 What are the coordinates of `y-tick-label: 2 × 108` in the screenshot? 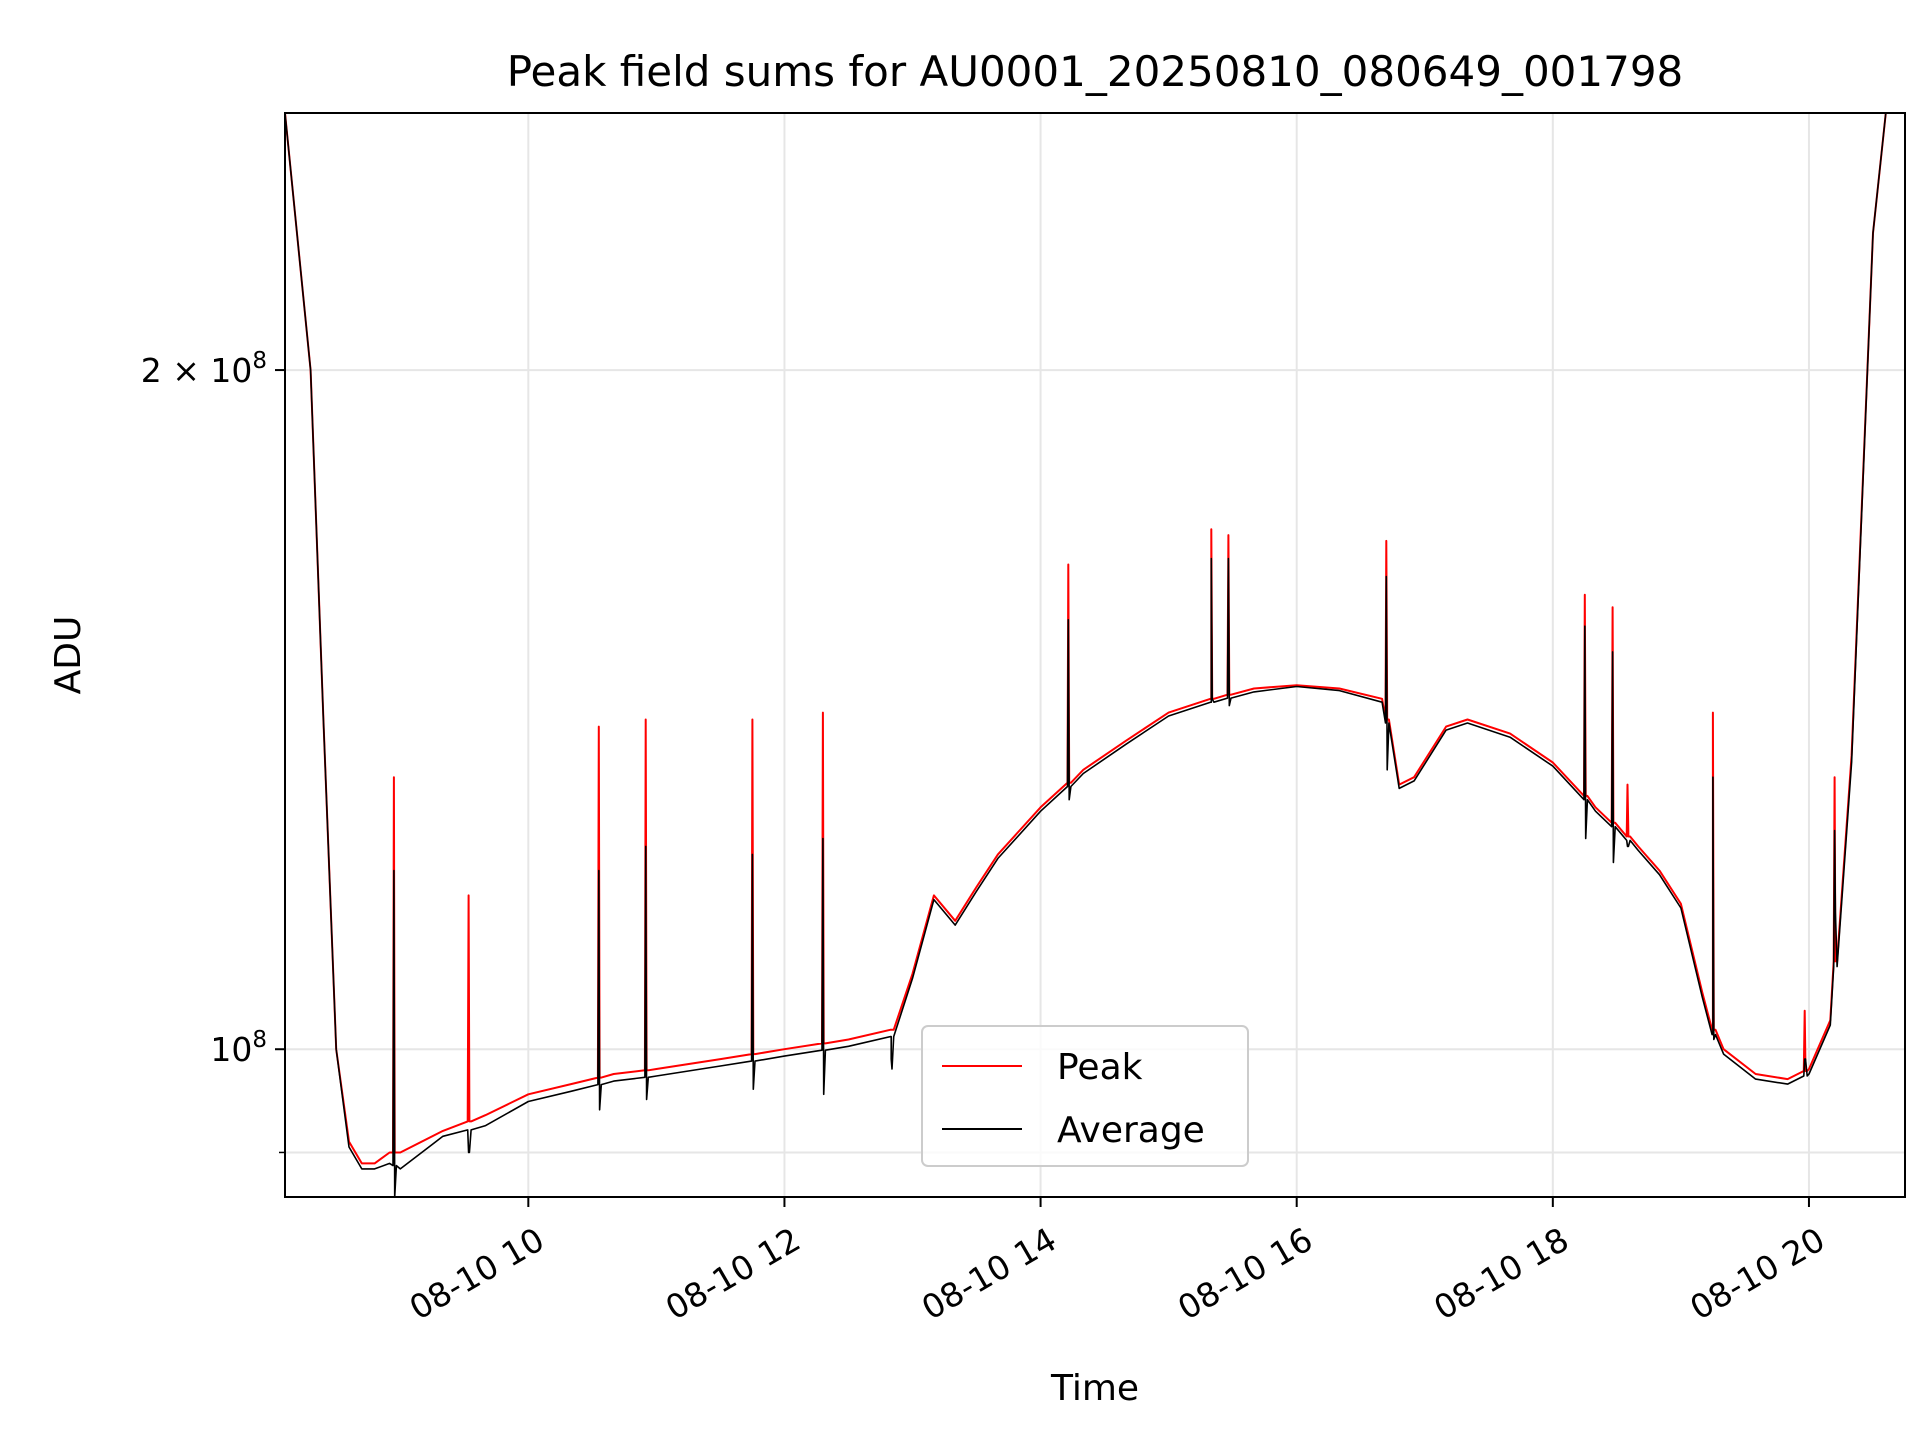 It's located at (204, 369).